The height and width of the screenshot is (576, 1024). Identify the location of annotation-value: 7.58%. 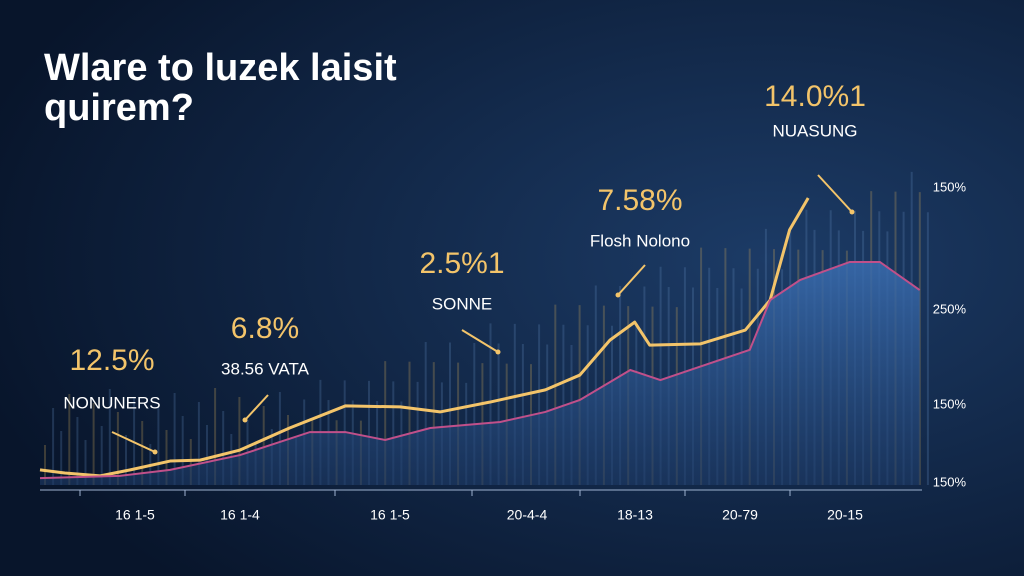
(639, 200).